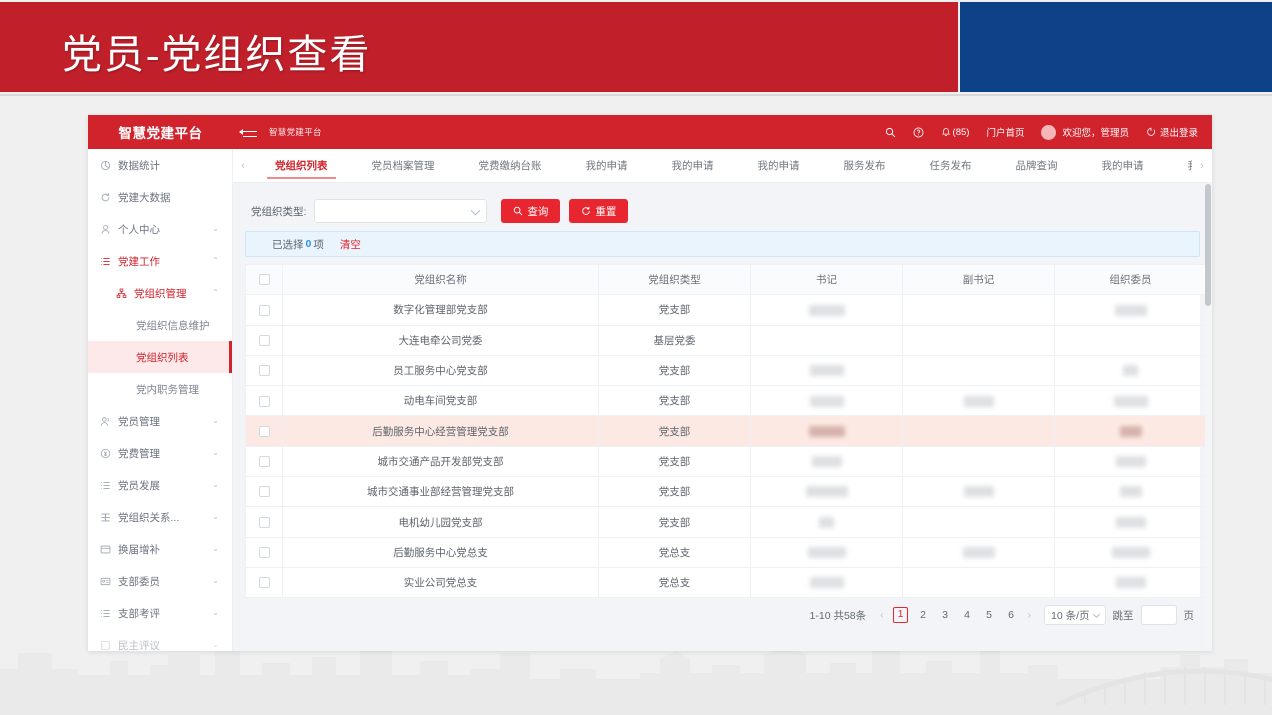 Image resolution: width=1272 pixels, height=715 pixels. I want to click on sidebar-item-inner-post-management: 党内职务管理, so click(160, 389).